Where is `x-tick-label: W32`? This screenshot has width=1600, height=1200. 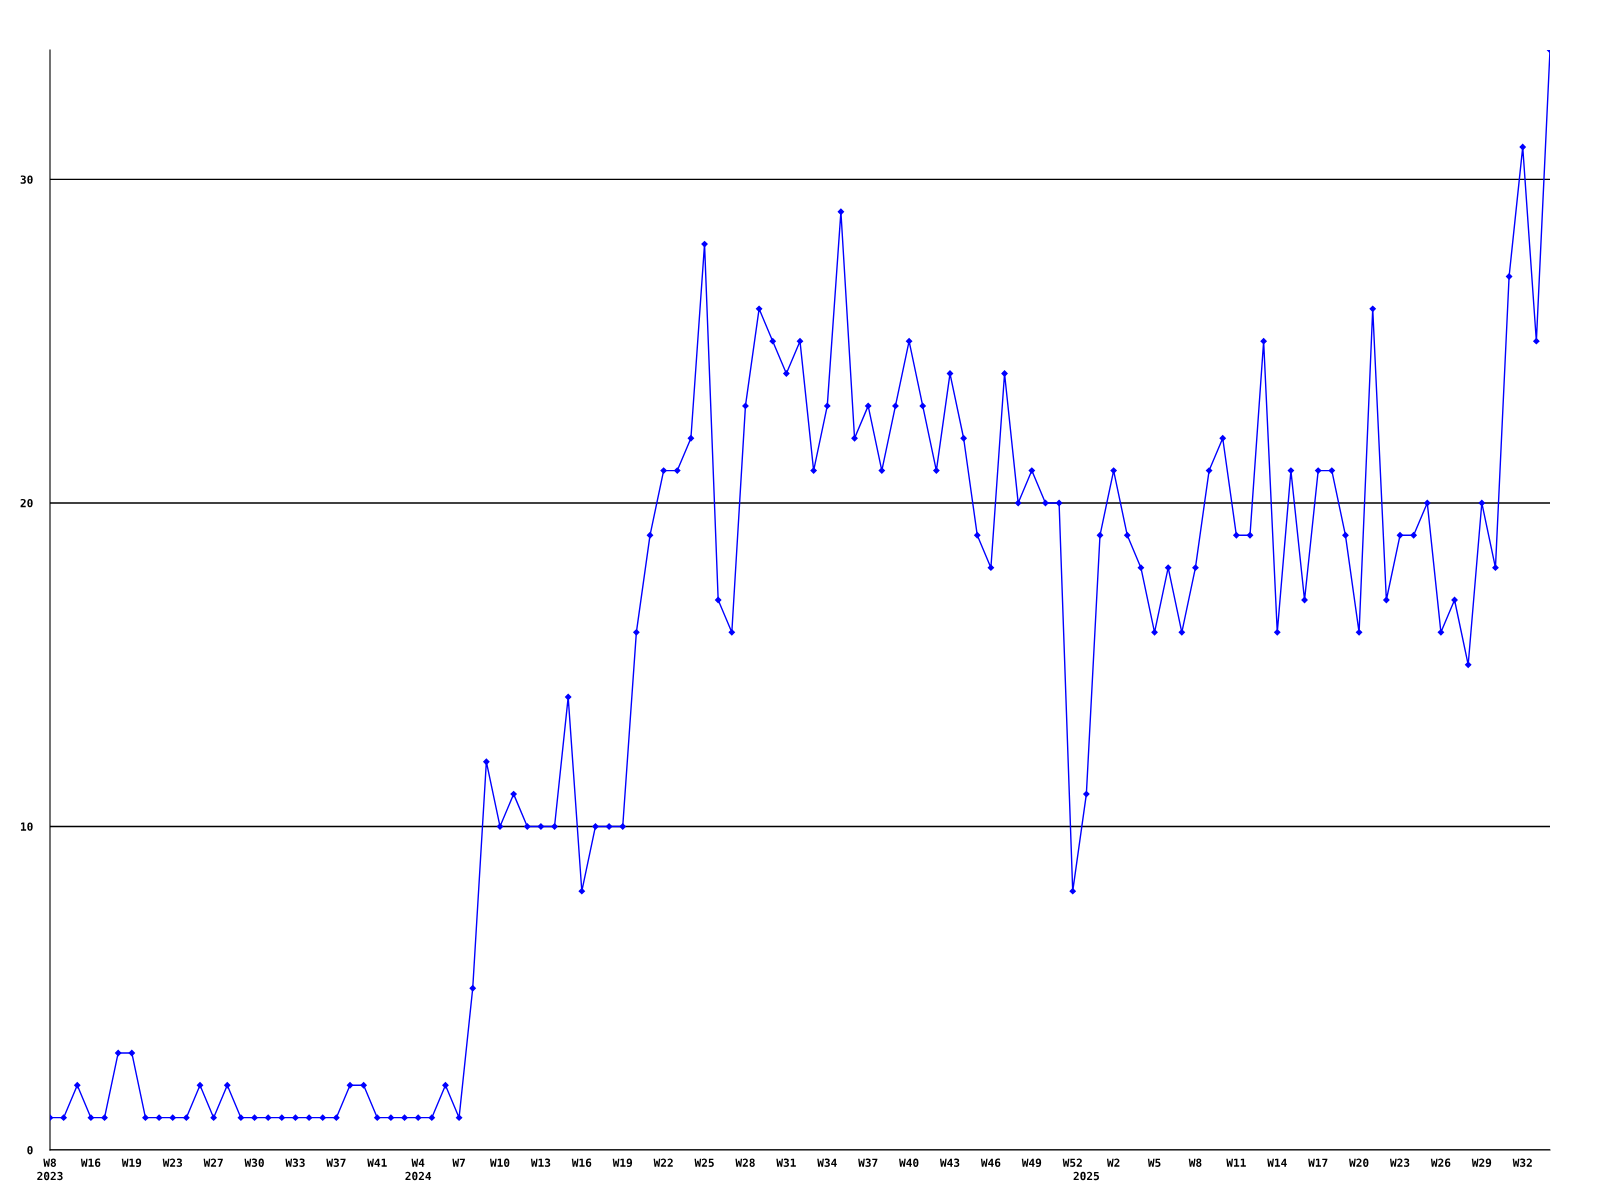 x-tick-label: W32 is located at coordinates (1522, 1162).